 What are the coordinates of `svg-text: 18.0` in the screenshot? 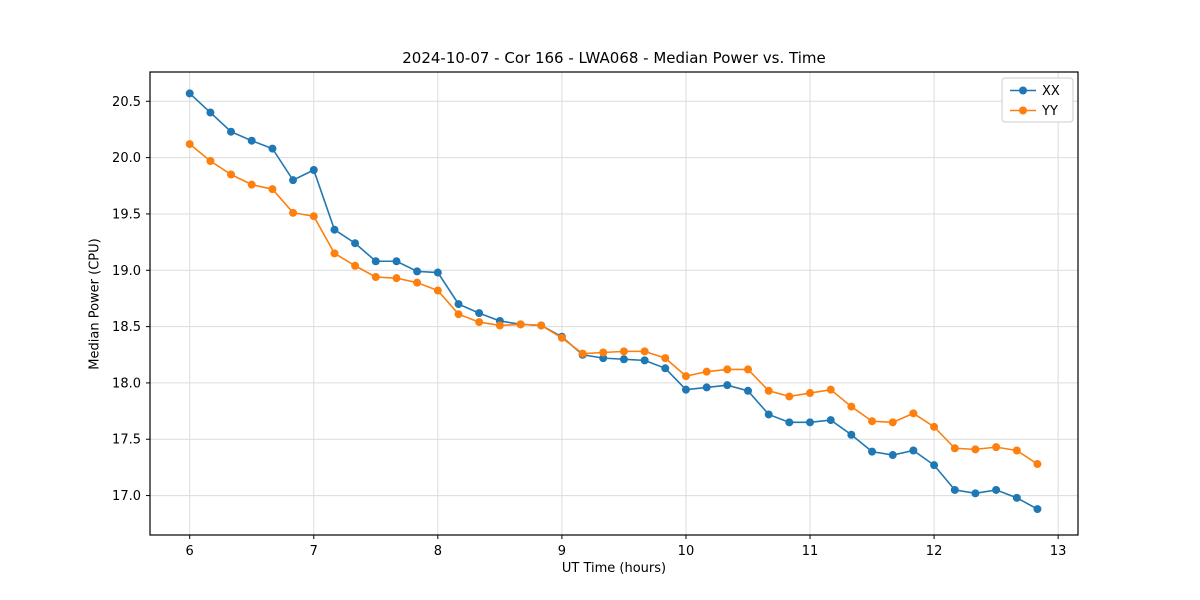 It's located at (126, 383).